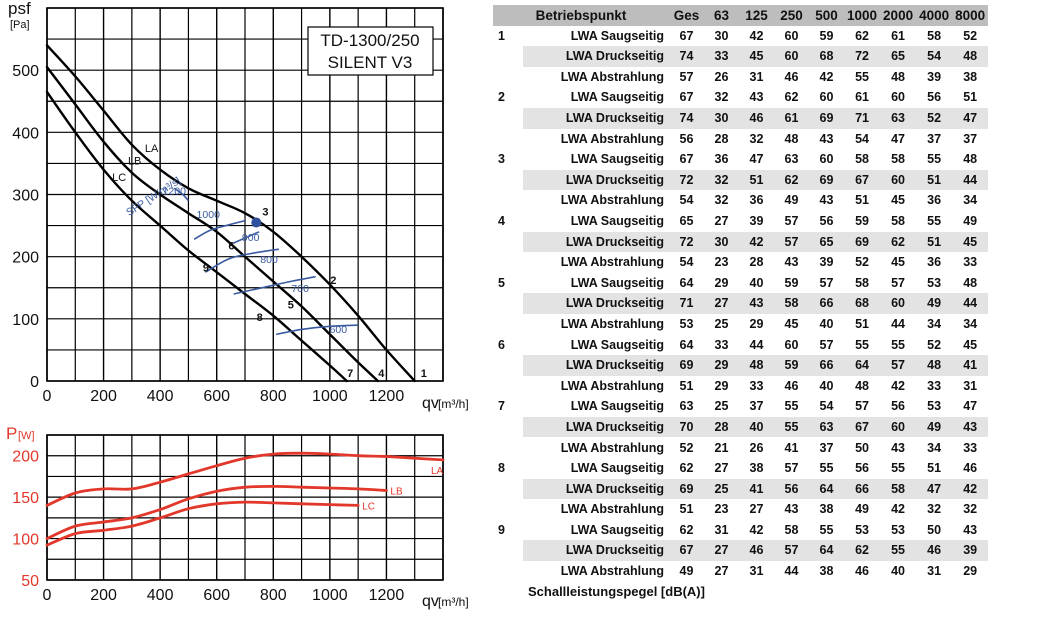  Describe the element at coordinates (160, 396) in the screenshot. I see `pressure-x-tick-label: 400` at that location.